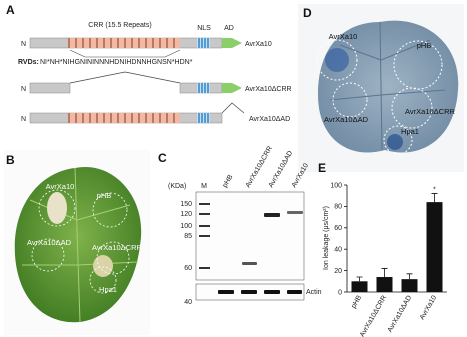 This screenshot has width=467, height=337. I want to click on y-axis-label: Ion leakage (μs/cm²), so click(326, 238).